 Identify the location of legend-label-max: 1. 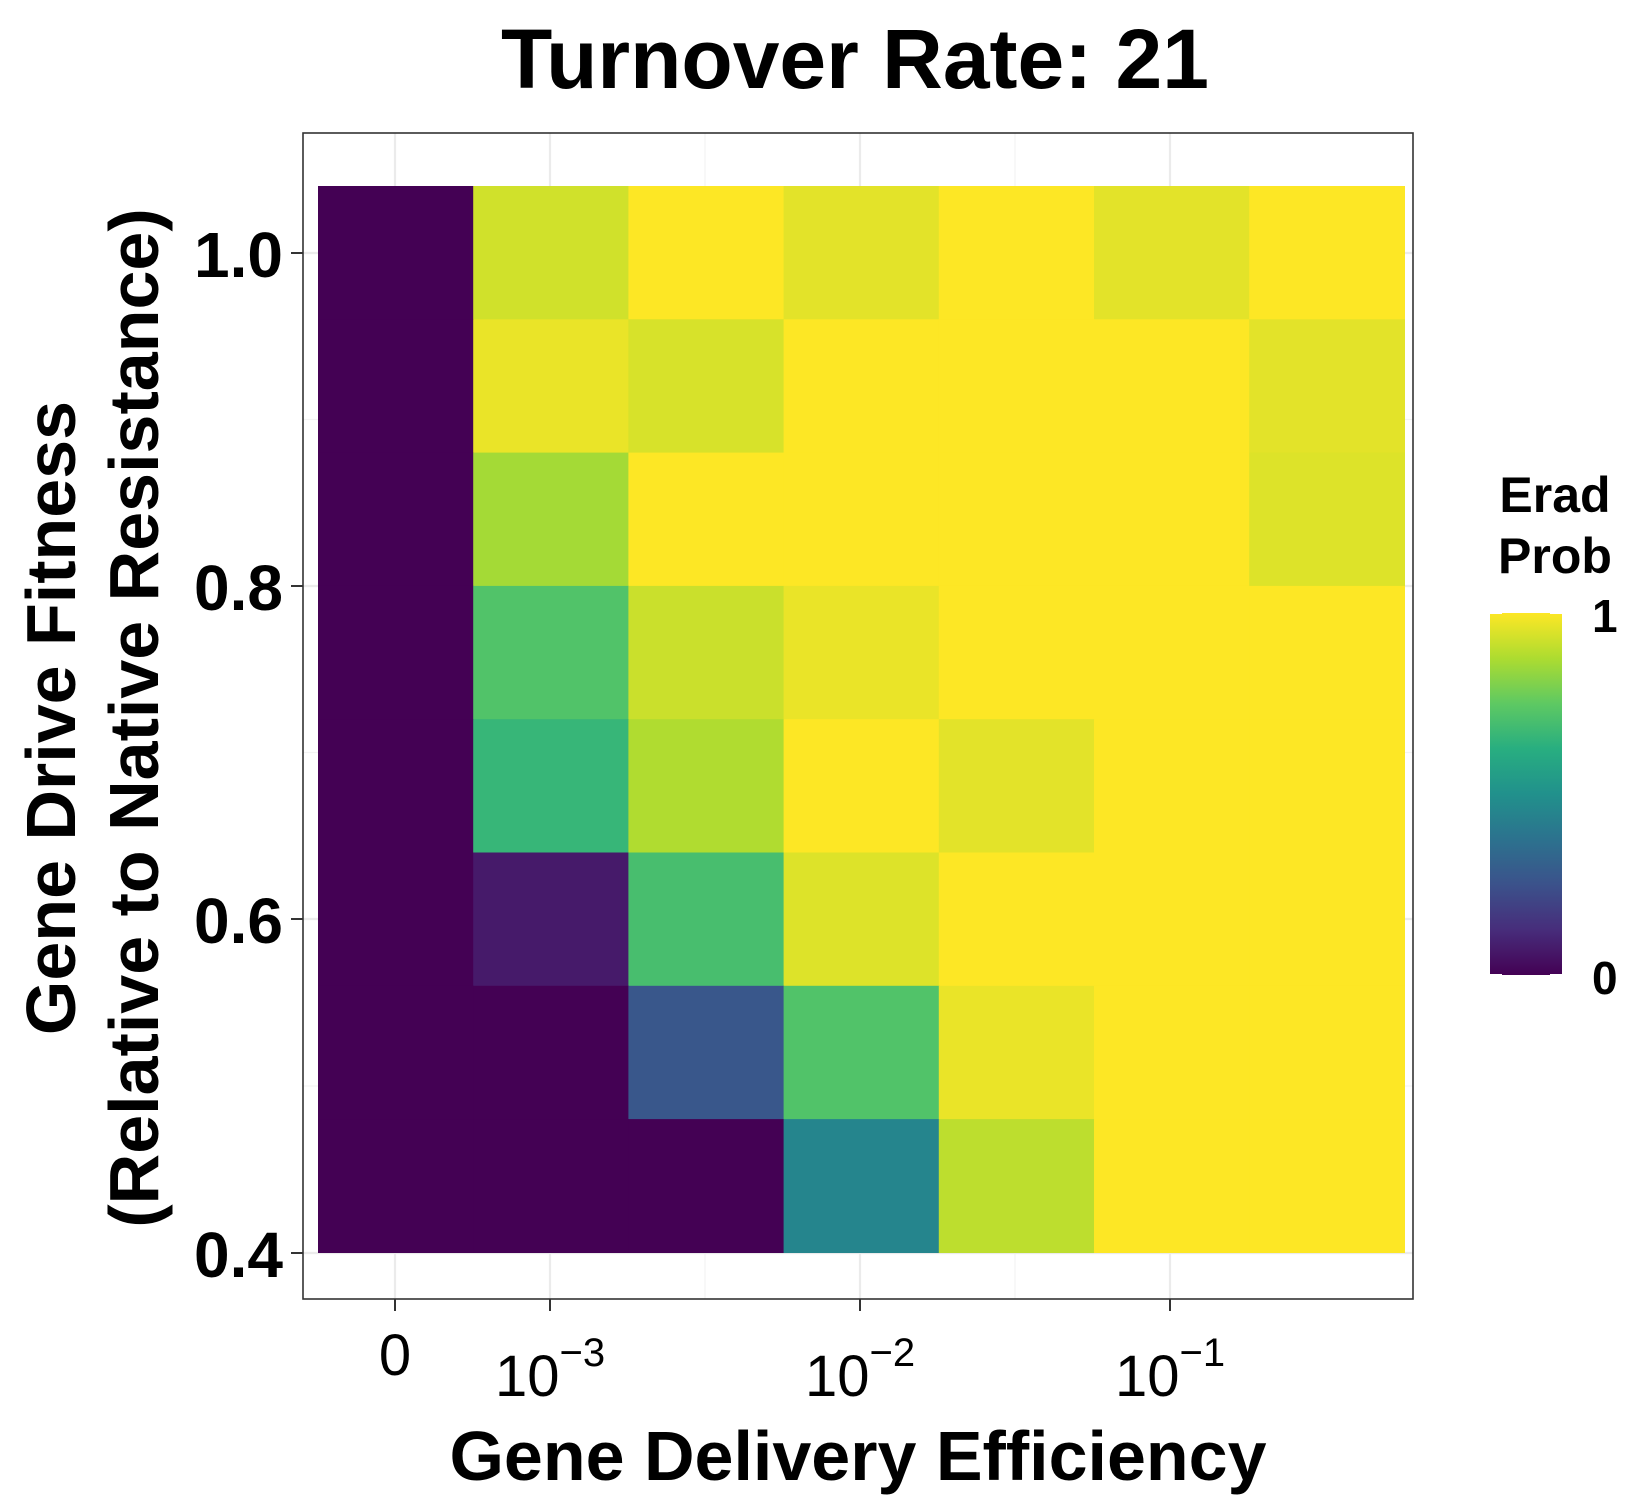
(1605, 616).